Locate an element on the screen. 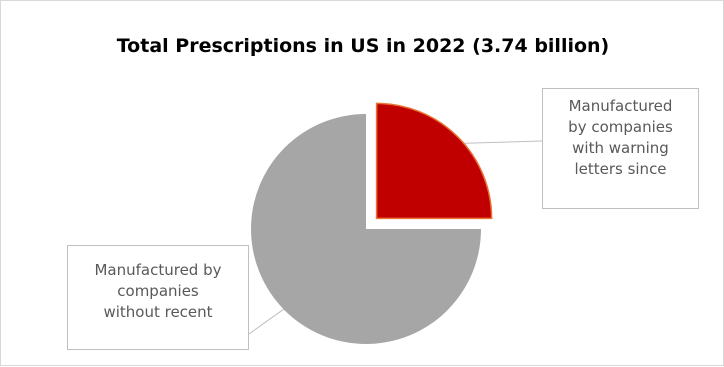 The height and width of the screenshot is (367, 724). slice-warning-letters is located at coordinates (434, 161).